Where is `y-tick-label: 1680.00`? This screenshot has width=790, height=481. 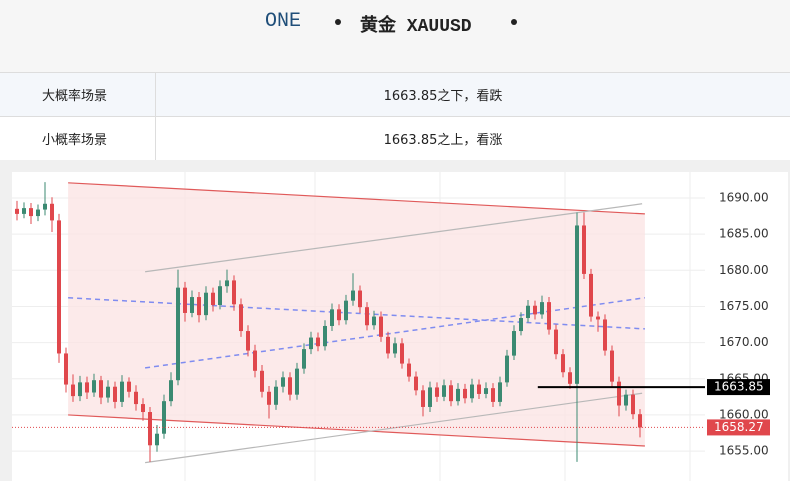 y-tick-label: 1680.00 is located at coordinates (744, 270).